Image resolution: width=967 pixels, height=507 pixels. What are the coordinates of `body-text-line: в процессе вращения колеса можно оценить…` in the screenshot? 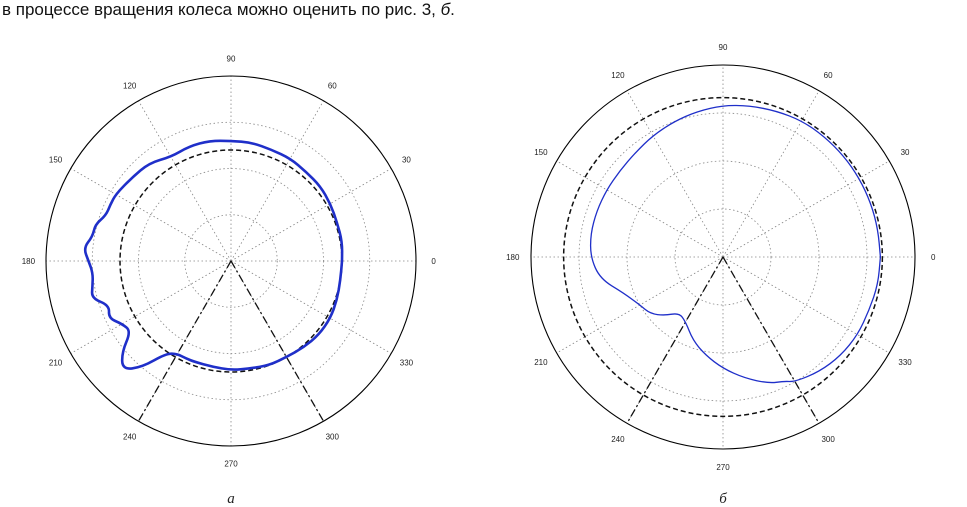 It's located at (228, 10).